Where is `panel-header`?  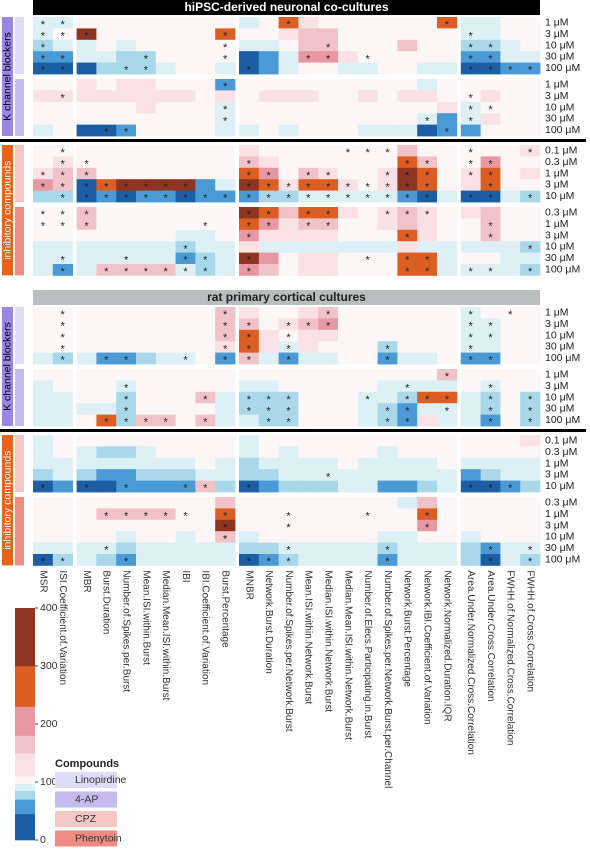
panel-header is located at coordinates (286, 7).